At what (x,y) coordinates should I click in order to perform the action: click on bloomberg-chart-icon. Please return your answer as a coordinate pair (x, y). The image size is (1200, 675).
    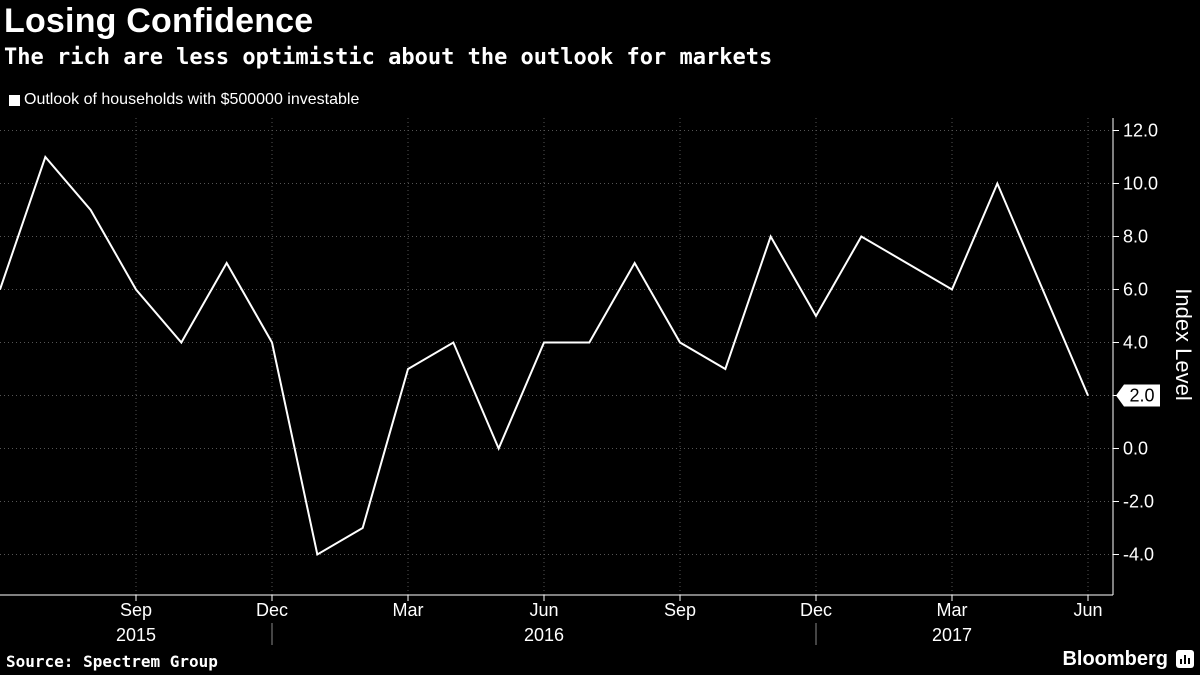
    Looking at the image, I should click on (1185, 659).